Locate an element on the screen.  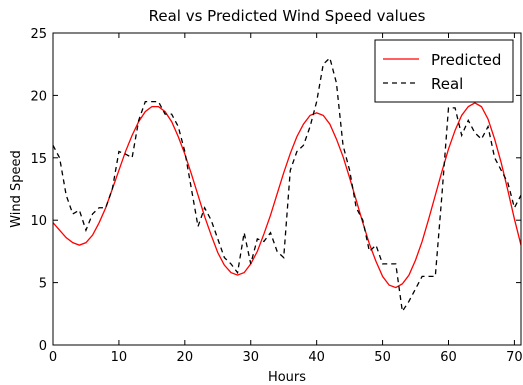
y-tick-label: 15 is located at coordinates (38, 159).